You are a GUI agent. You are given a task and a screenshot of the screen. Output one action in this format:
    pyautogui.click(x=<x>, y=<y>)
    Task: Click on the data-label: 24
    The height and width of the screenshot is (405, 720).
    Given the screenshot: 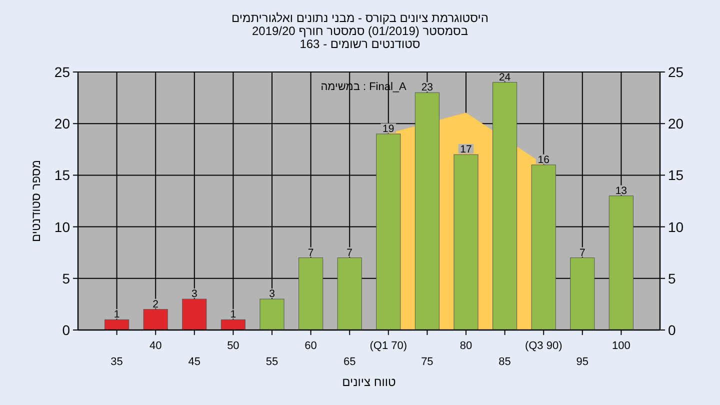 What is the action you would take?
    pyautogui.click(x=504, y=77)
    